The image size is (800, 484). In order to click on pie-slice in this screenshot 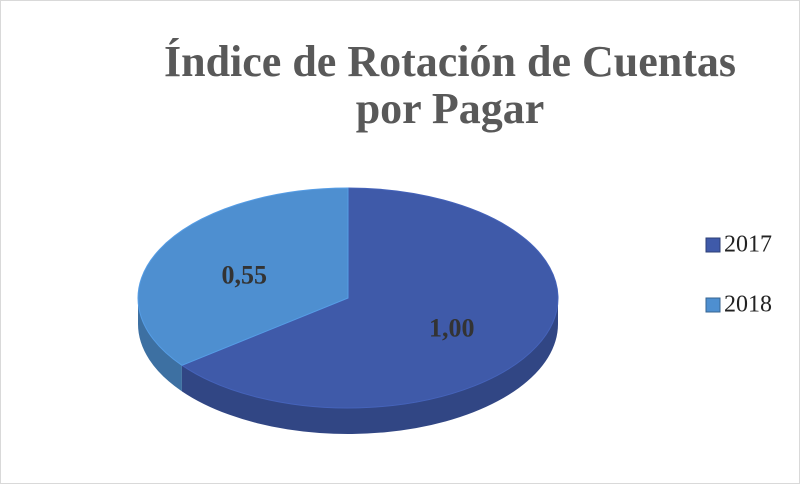, I will do `click(243, 276)`.